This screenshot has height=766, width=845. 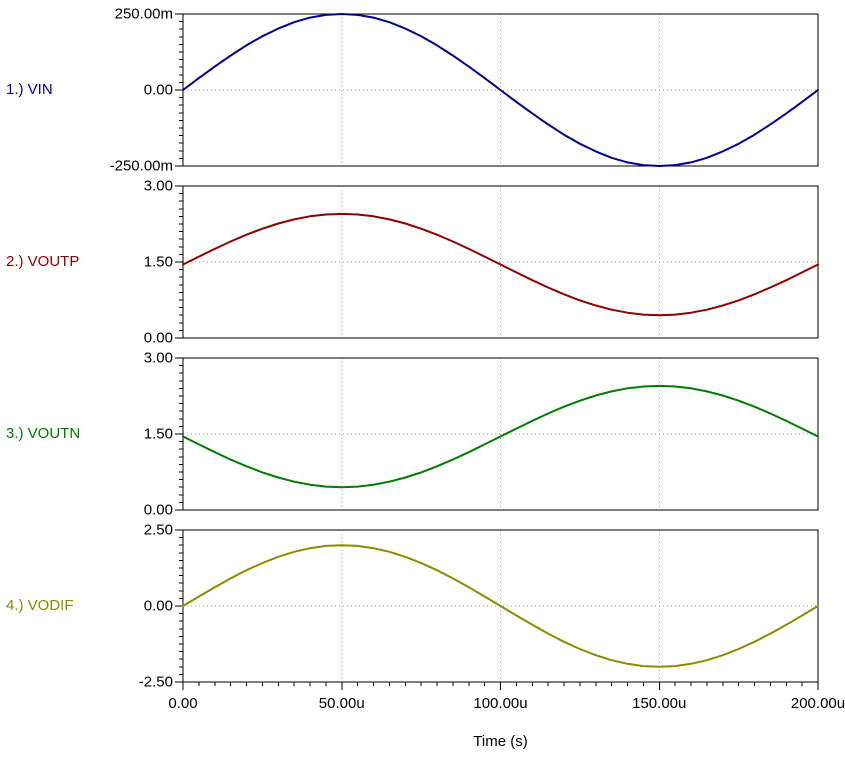 What do you see at coordinates (43, 433) in the screenshot?
I see `trace-label-voutn: 3.) VOUTN` at bounding box center [43, 433].